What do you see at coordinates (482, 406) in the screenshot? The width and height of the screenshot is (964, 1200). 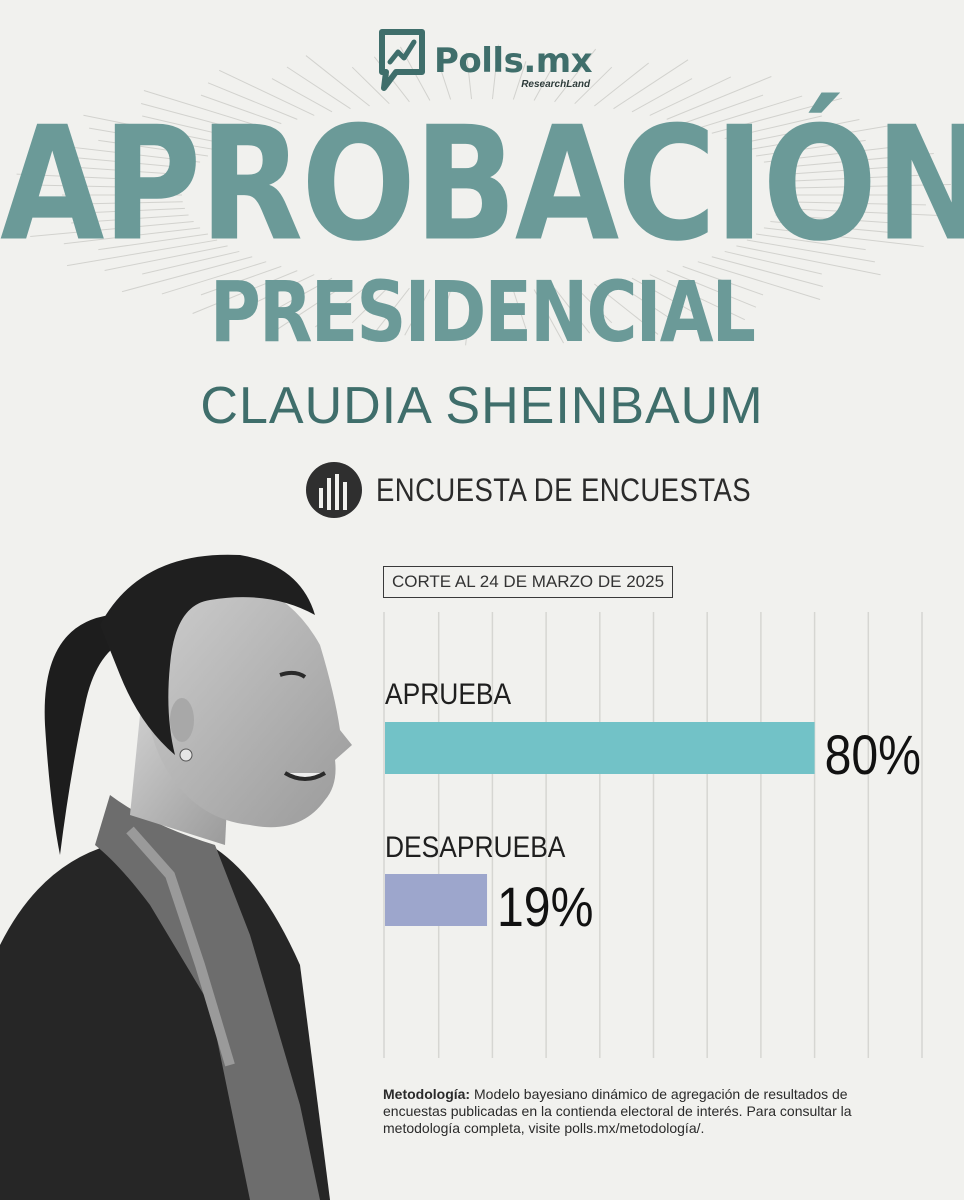 I see `subject-name: CLAUDIA SHEINBAUM` at bounding box center [482, 406].